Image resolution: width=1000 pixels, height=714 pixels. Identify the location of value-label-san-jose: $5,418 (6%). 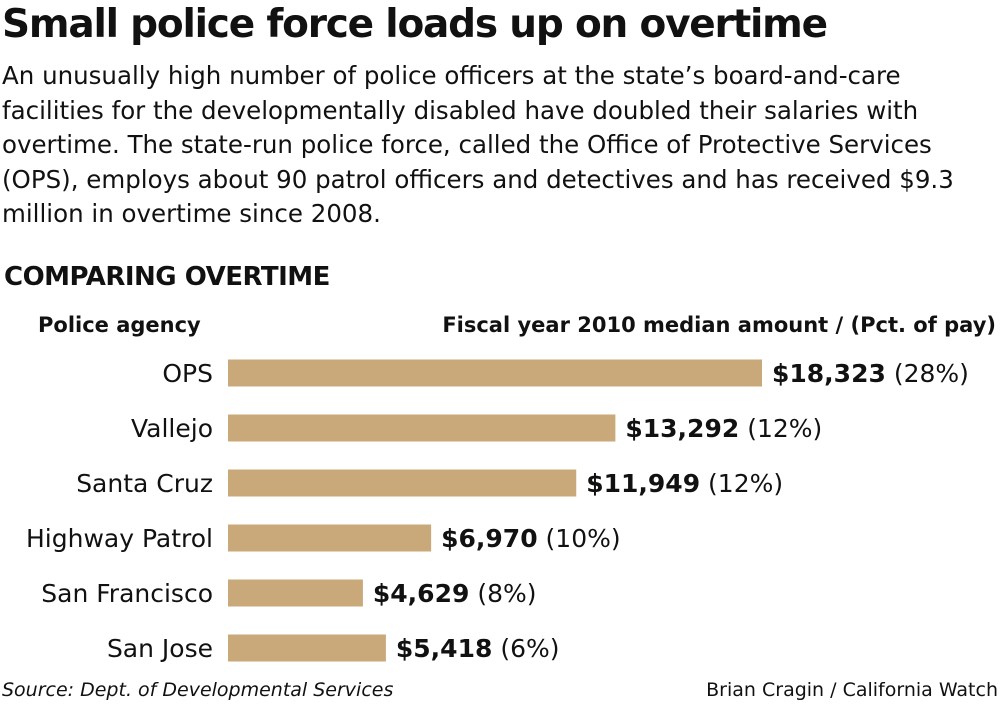
(478, 648).